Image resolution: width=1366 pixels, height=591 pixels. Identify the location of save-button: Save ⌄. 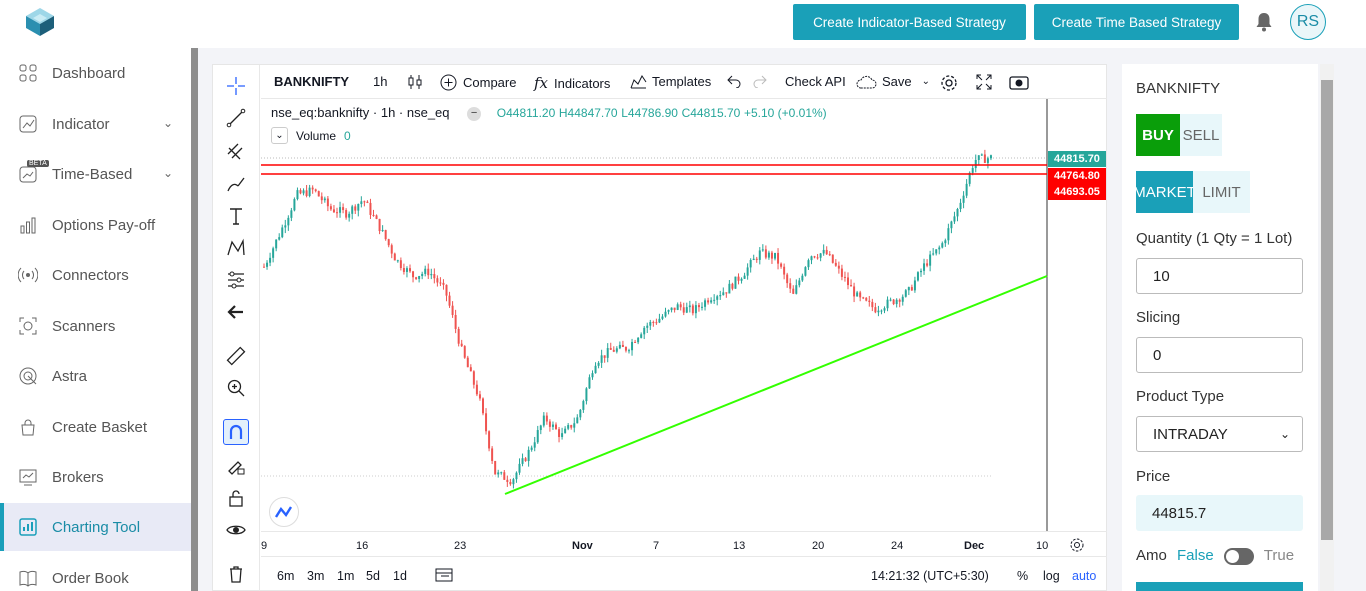
(893, 81).